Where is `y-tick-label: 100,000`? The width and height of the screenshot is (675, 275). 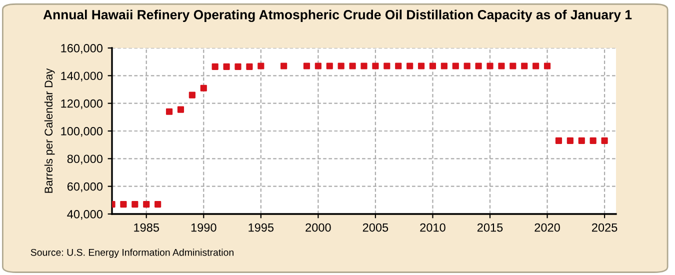 y-tick-label: 100,000 is located at coordinates (82, 132).